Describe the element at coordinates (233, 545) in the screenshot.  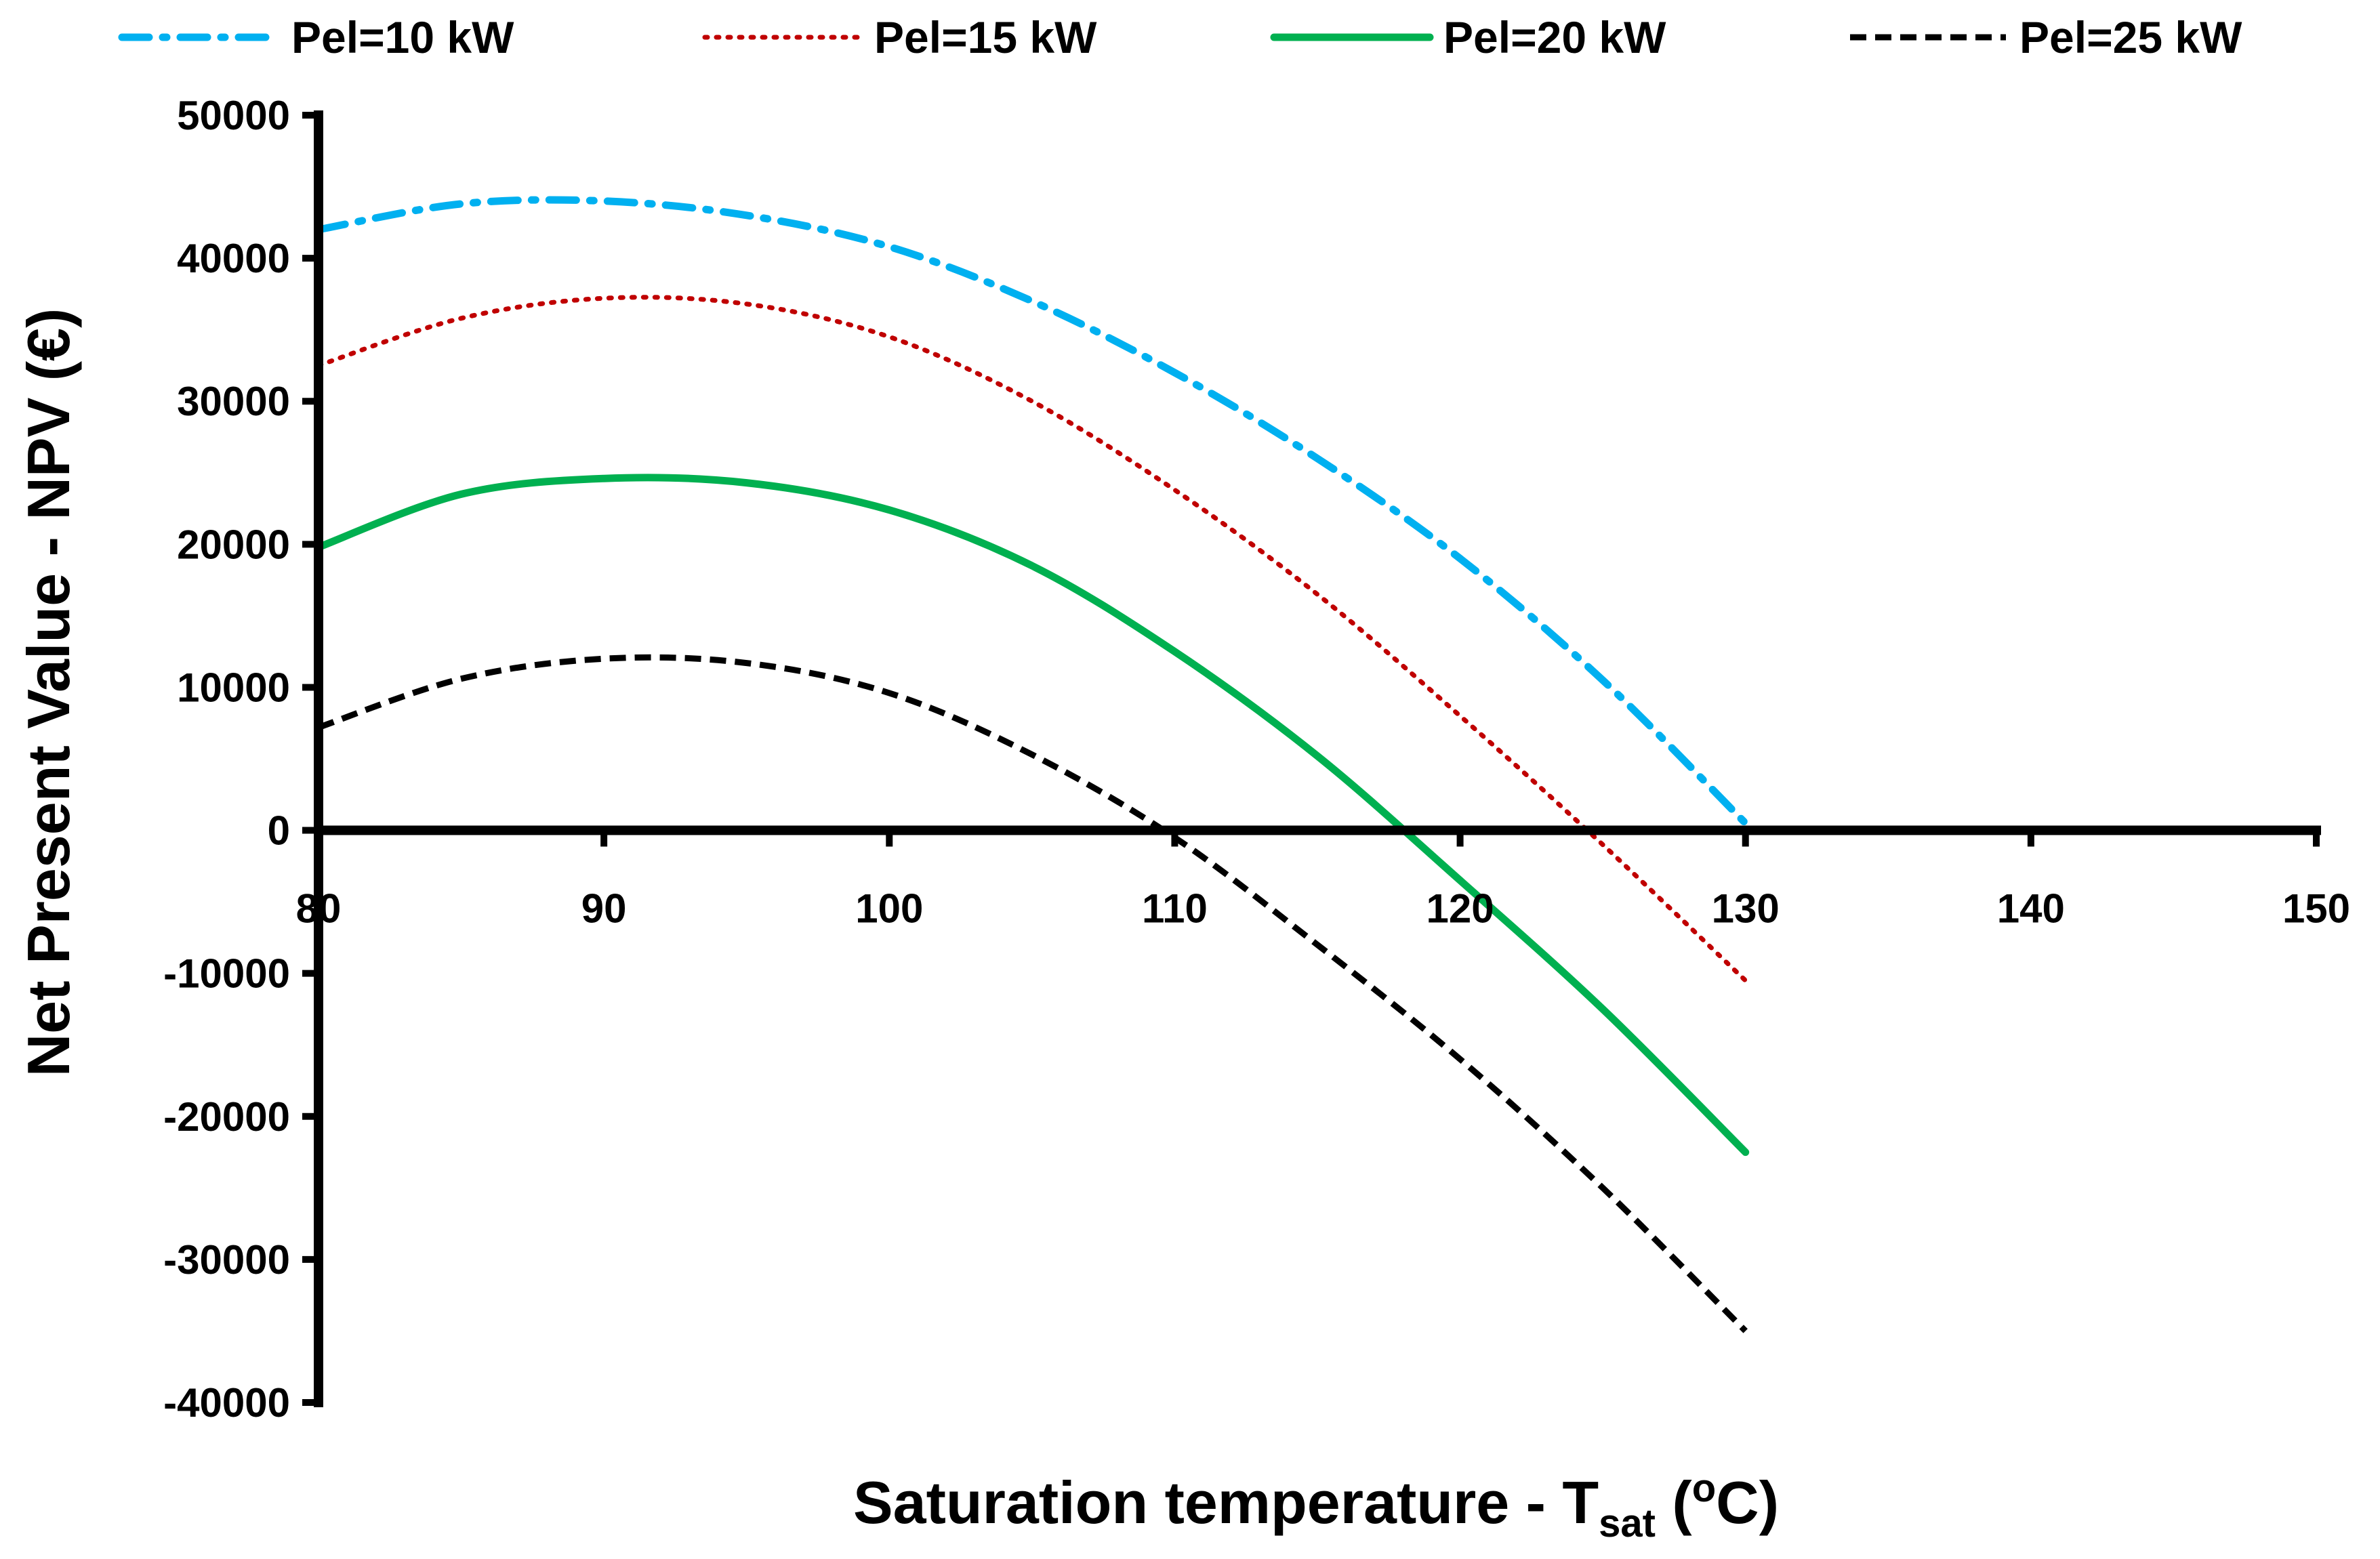
I see `y-tick-label: 20000` at that location.